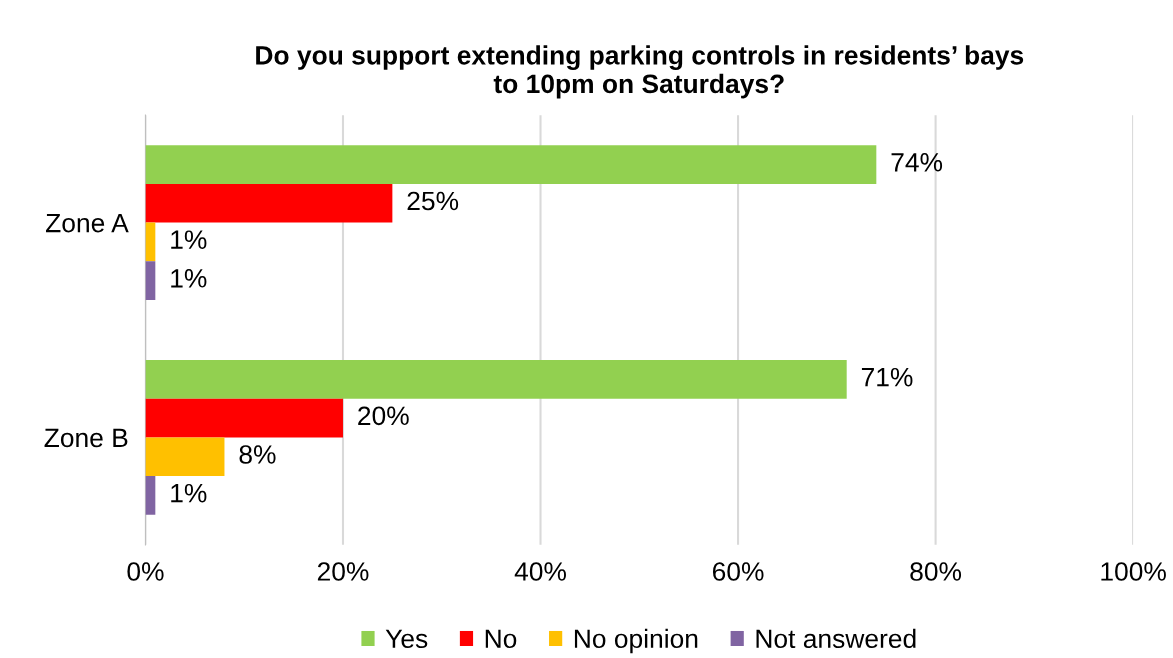  What do you see at coordinates (145, 571) in the screenshot?
I see `x-tick-label: 0%` at bounding box center [145, 571].